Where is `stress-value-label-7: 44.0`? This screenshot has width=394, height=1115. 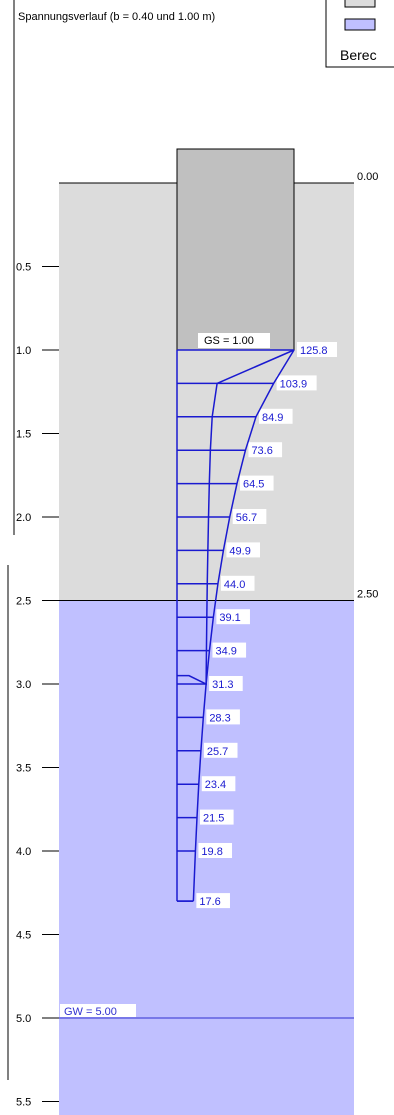
stress-value-label-7: 44.0 is located at coordinates (234, 585).